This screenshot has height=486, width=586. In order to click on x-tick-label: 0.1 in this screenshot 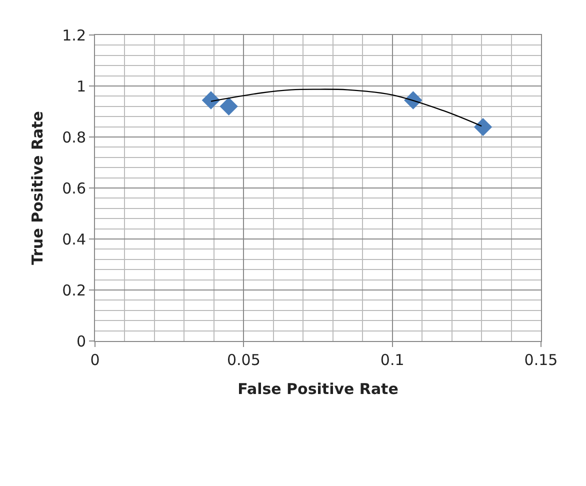, I will do `click(392, 360)`.